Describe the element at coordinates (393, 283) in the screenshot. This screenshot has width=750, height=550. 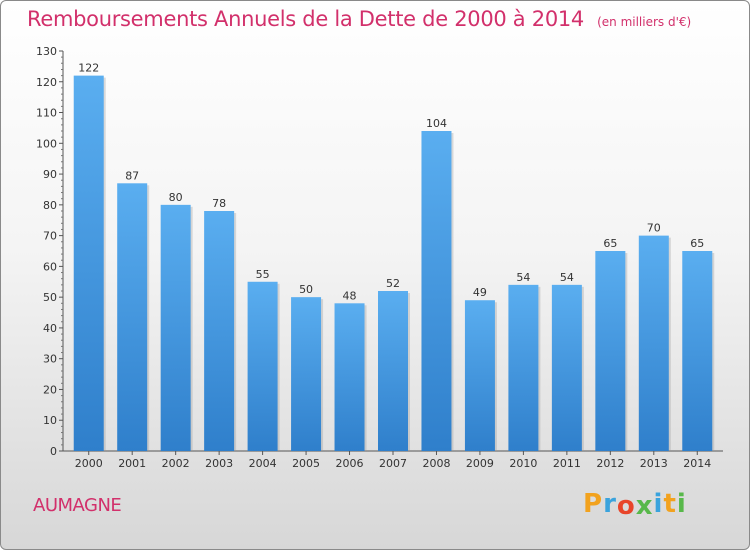
I see `value-label: 52` at that location.